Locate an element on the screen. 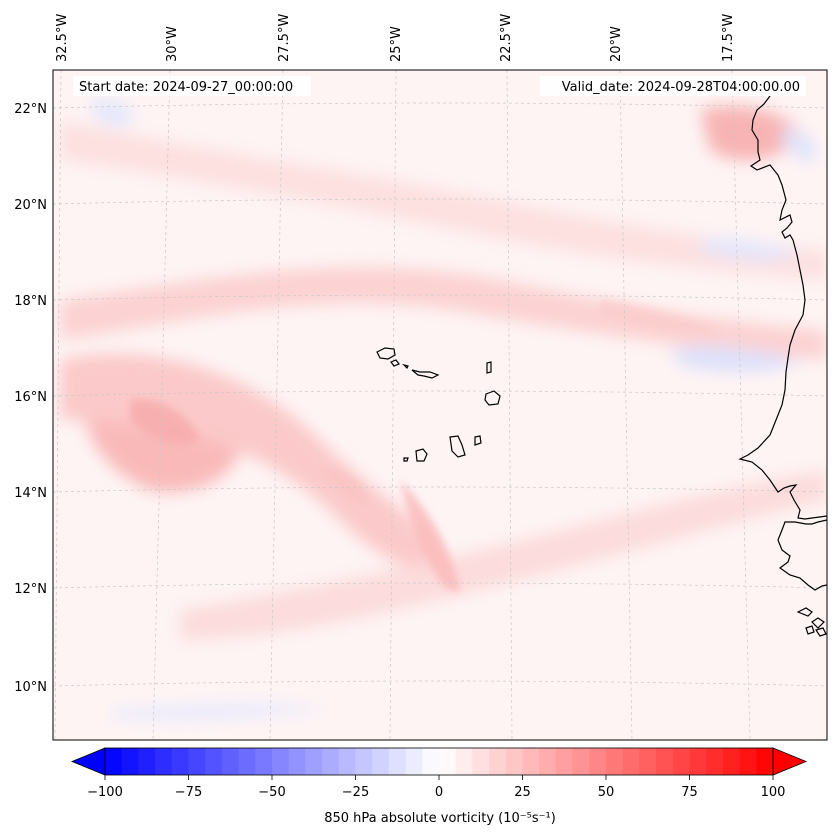 The image size is (837, 839). latitude-label: 10°N is located at coordinates (30, 687).